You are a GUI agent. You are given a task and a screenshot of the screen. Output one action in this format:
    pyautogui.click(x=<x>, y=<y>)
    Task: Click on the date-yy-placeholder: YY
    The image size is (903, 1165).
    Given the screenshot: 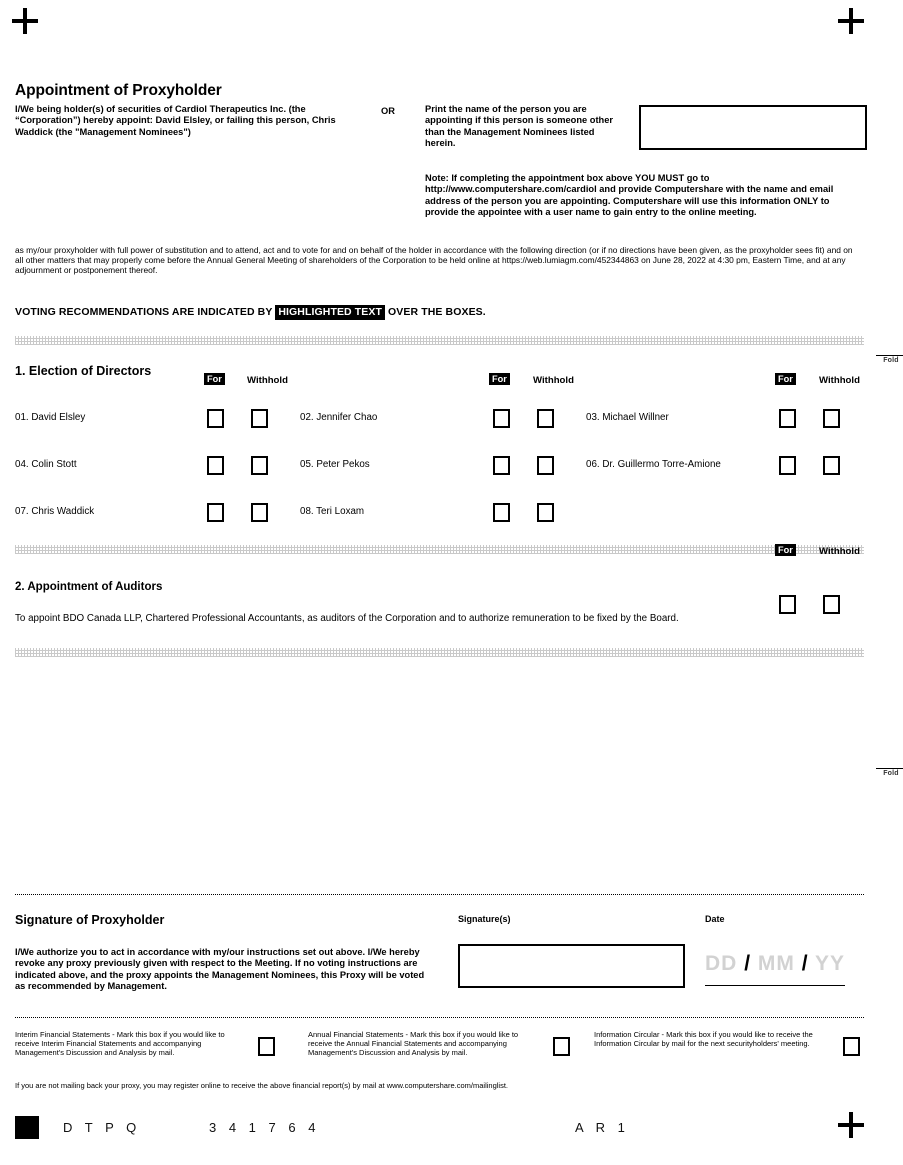 What is the action you would take?
    pyautogui.click(x=830, y=963)
    